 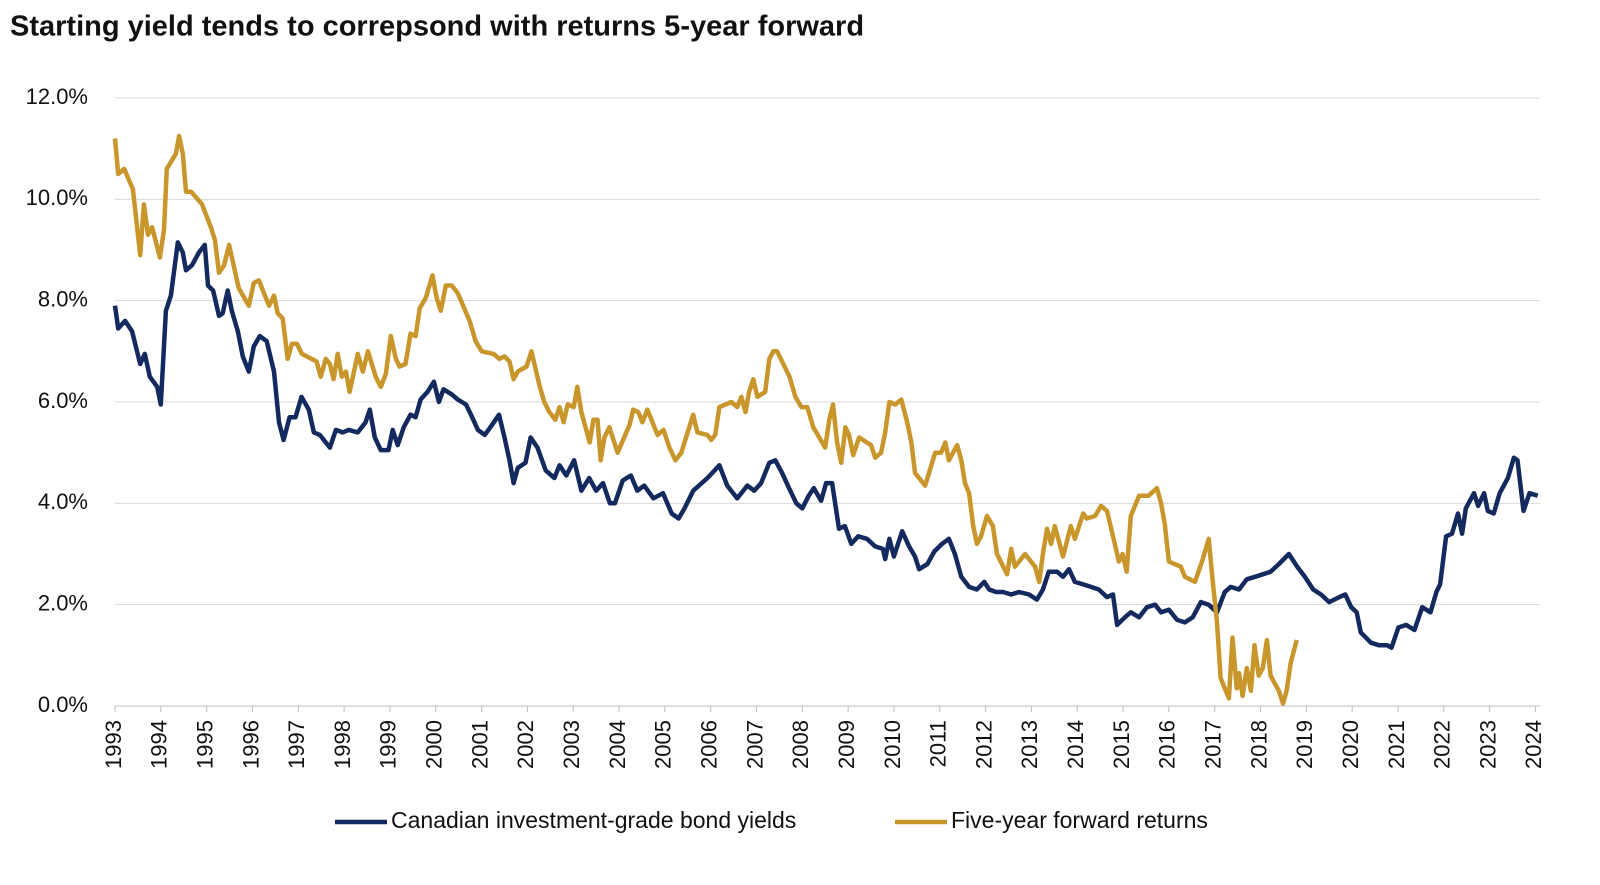 I want to click on x-tick-label: 2004, so click(x=617, y=744).